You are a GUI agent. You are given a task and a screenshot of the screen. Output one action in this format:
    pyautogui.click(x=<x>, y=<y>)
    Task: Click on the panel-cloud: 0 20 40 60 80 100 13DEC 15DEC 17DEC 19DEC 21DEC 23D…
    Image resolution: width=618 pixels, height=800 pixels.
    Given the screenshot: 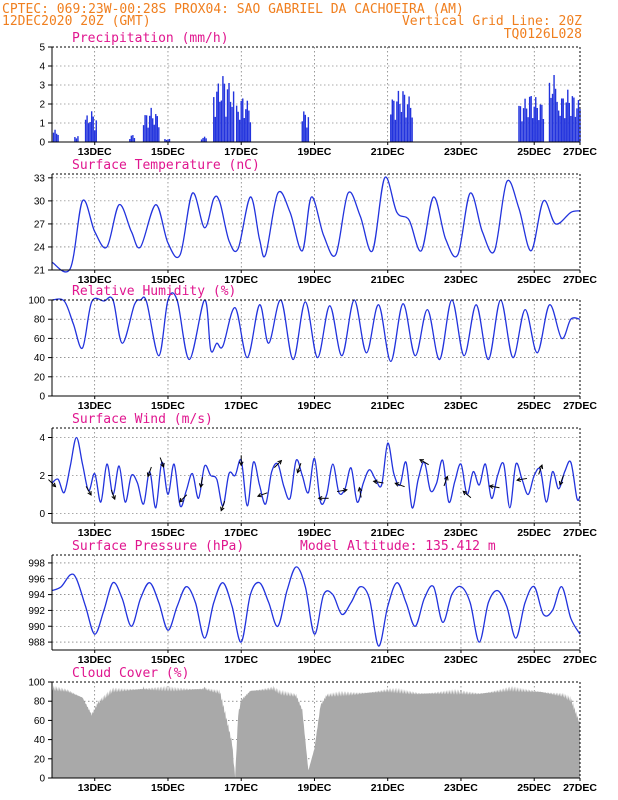 What is the action you would take?
    pyautogui.click(x=312, y=730)
    